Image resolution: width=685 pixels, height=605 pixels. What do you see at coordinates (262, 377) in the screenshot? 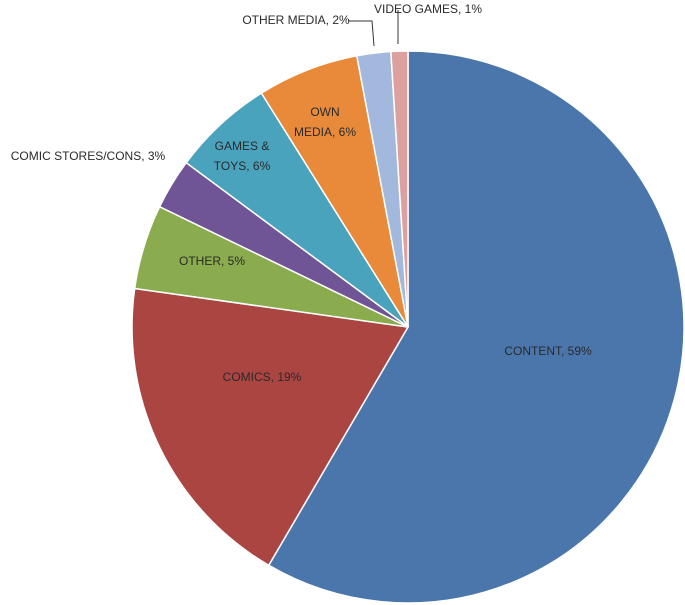
I see `data-label: COMICS, 19%` at bounding box center [262, 377].